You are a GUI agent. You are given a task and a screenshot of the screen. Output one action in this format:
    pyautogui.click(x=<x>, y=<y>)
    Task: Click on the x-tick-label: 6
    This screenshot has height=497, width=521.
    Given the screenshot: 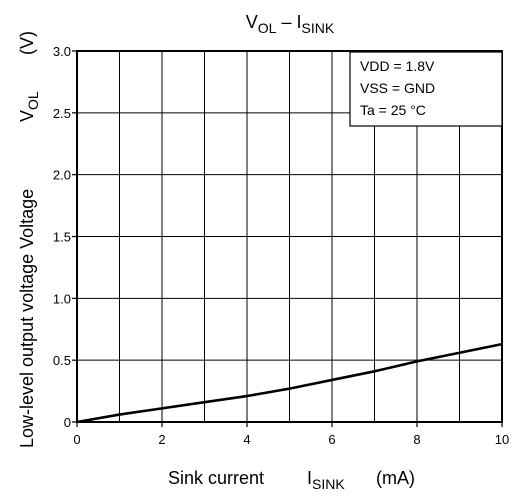 What is the action you would take?
    pyautogui.click(x=331, y=439)
    